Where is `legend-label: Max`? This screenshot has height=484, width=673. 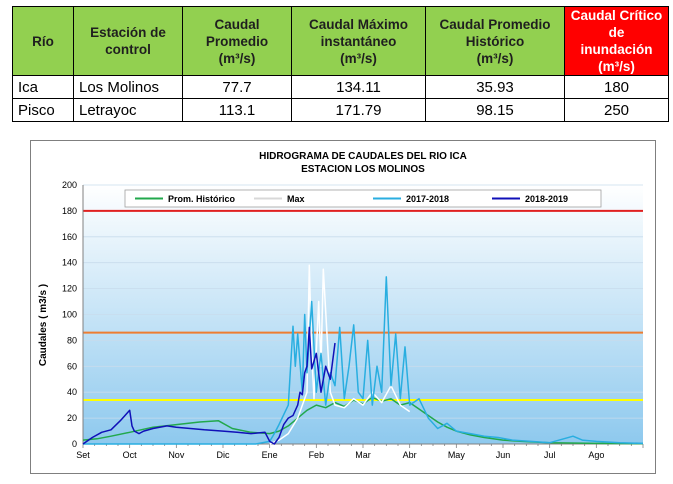
legend-label: Max is located at coordinates (296, 199).